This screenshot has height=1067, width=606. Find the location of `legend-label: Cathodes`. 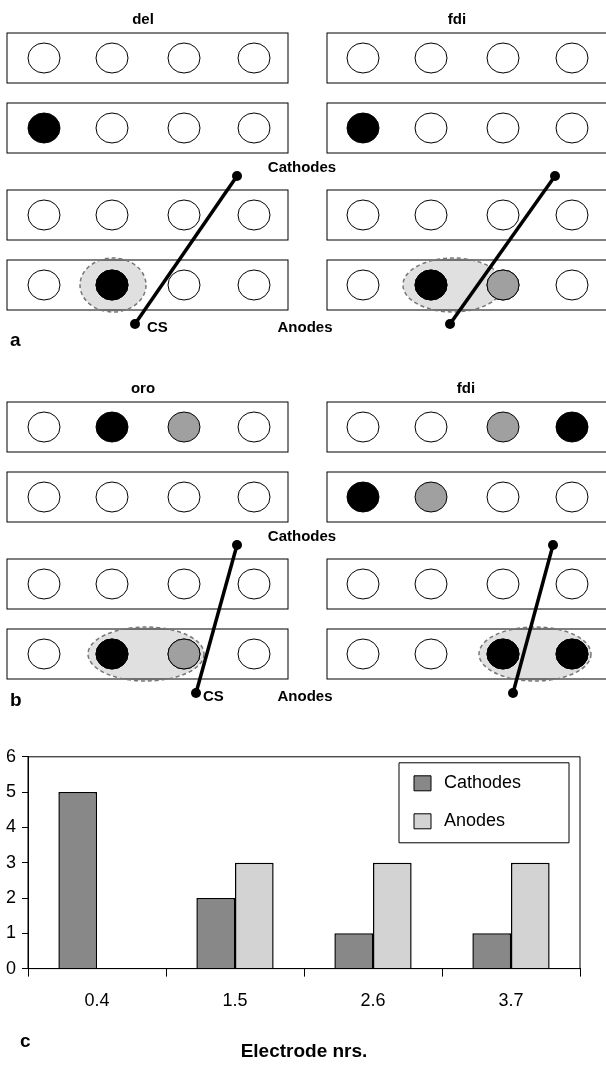

legend-label: Cathodes is located at coordinates (483, 781).